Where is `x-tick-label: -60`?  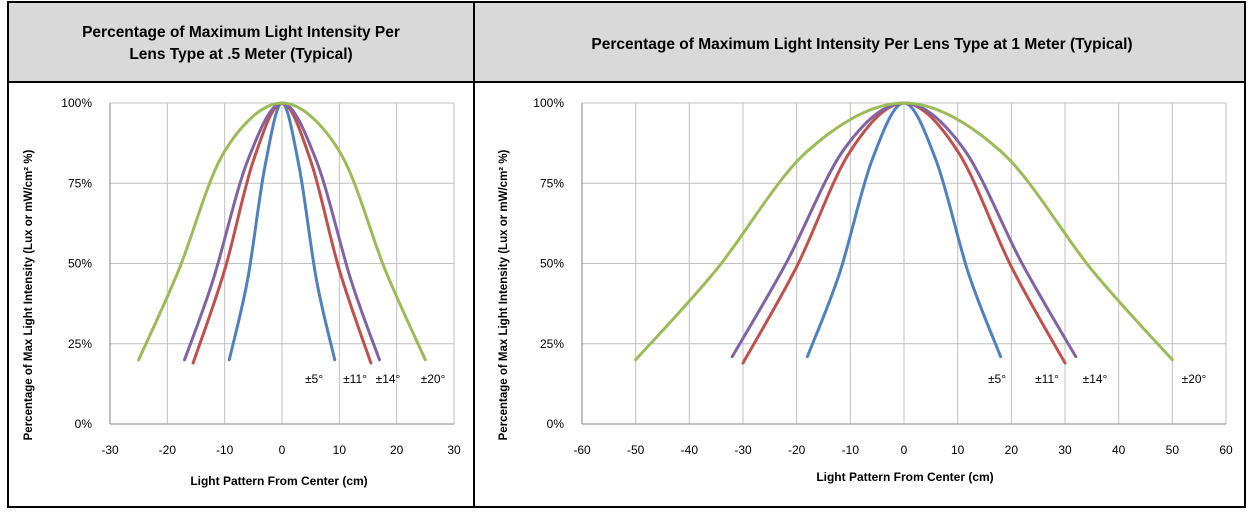 x-tick-label: -60 is located at coordinates (582, 450).